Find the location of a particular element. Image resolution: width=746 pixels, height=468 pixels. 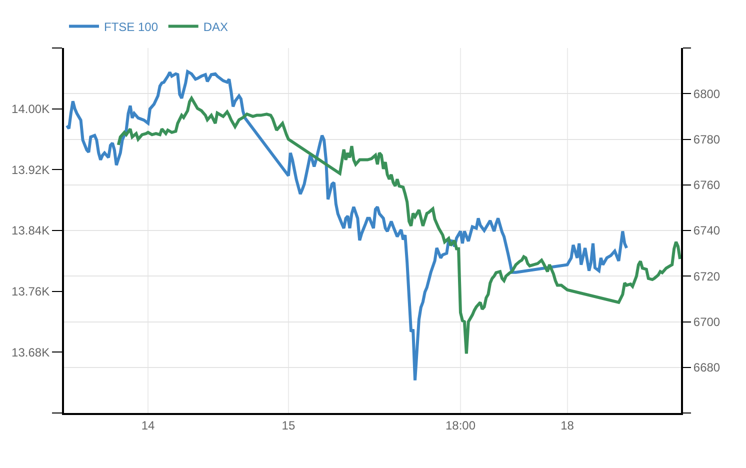

x-tick-label: 15 is located at coordinates (289, 425).